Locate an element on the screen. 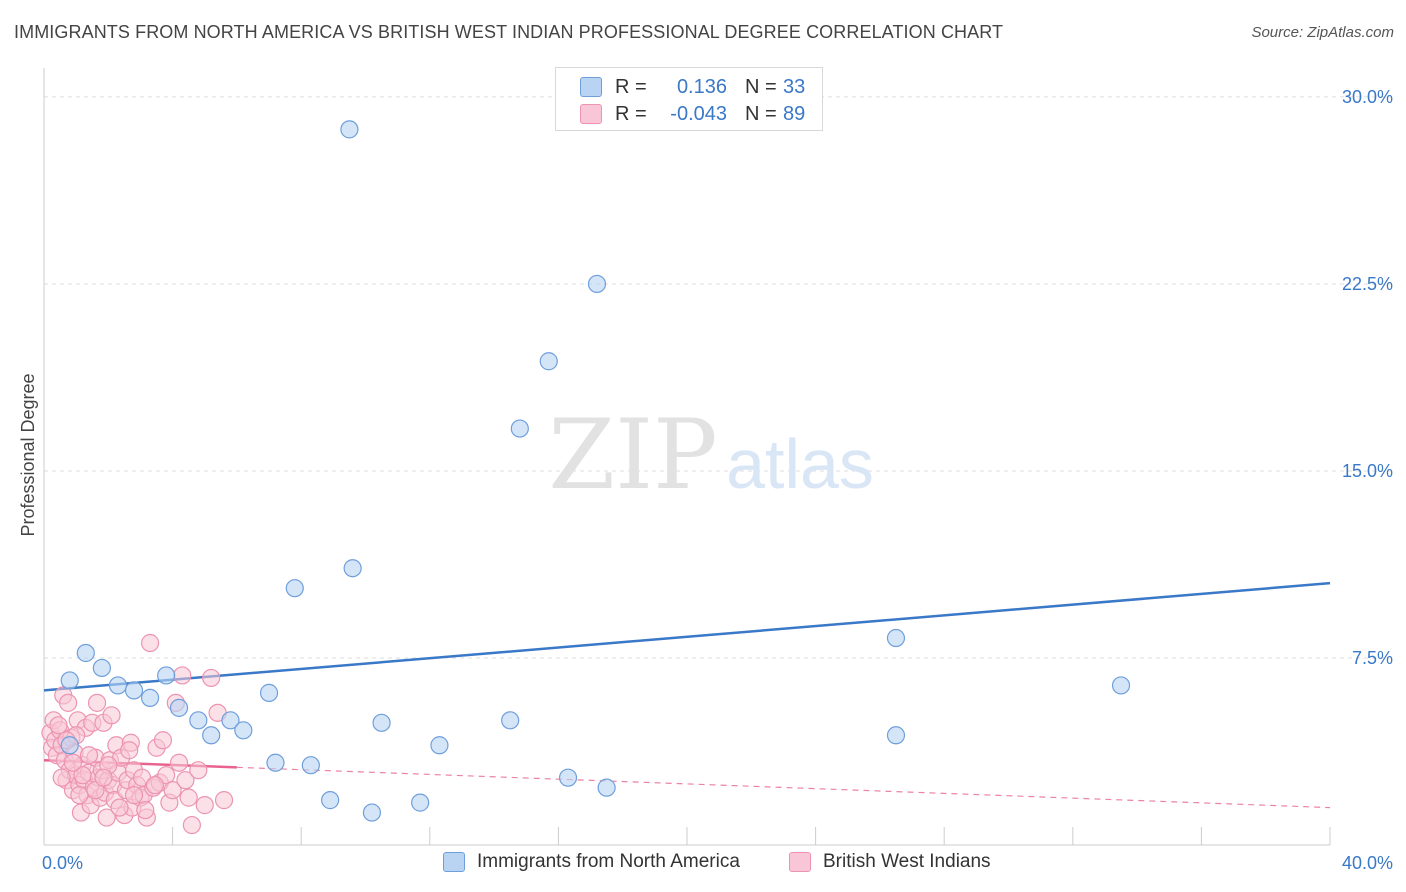 The image size is (1406, 892). y-tick-label: 30.0% is located at coordinates (1367, 97).